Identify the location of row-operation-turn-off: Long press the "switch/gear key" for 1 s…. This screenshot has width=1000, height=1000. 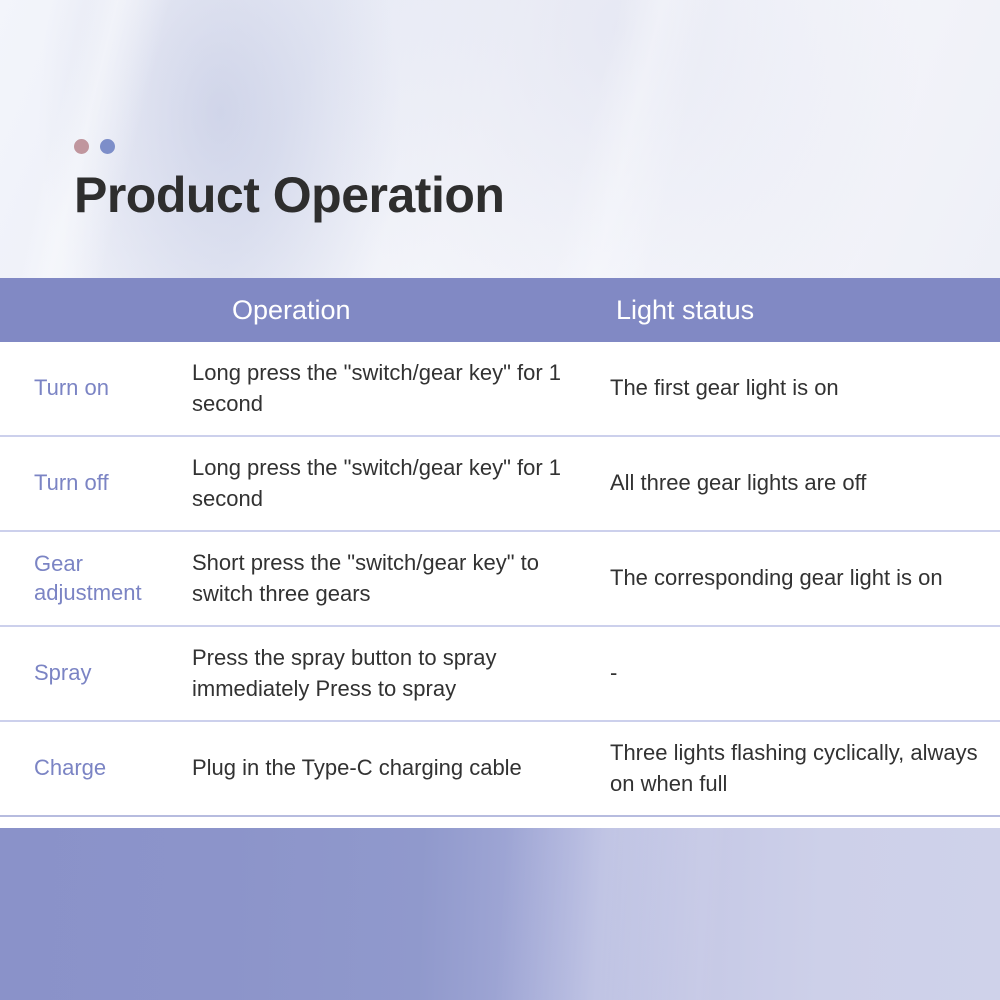
(377, 483).